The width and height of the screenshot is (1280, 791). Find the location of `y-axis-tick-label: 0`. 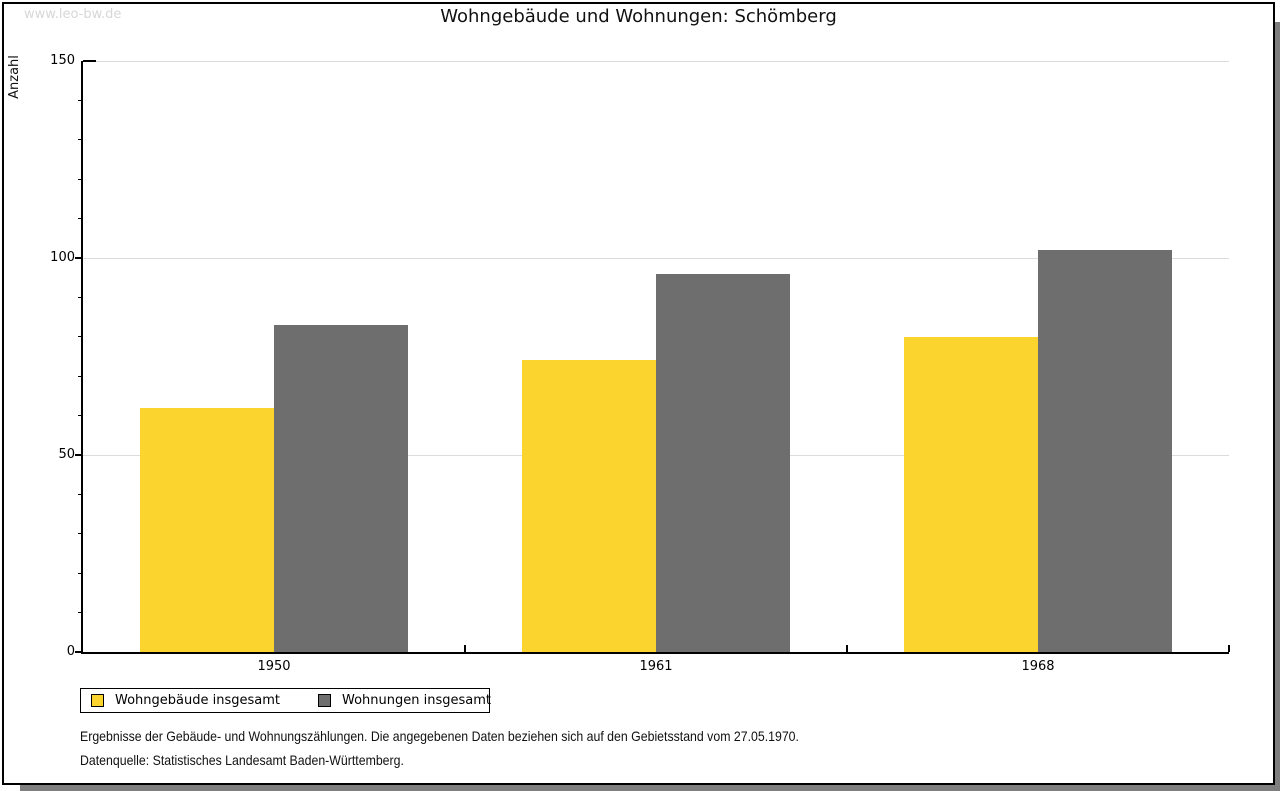

y-axis-tick-label: 0 is located at coordinates (70, 651).